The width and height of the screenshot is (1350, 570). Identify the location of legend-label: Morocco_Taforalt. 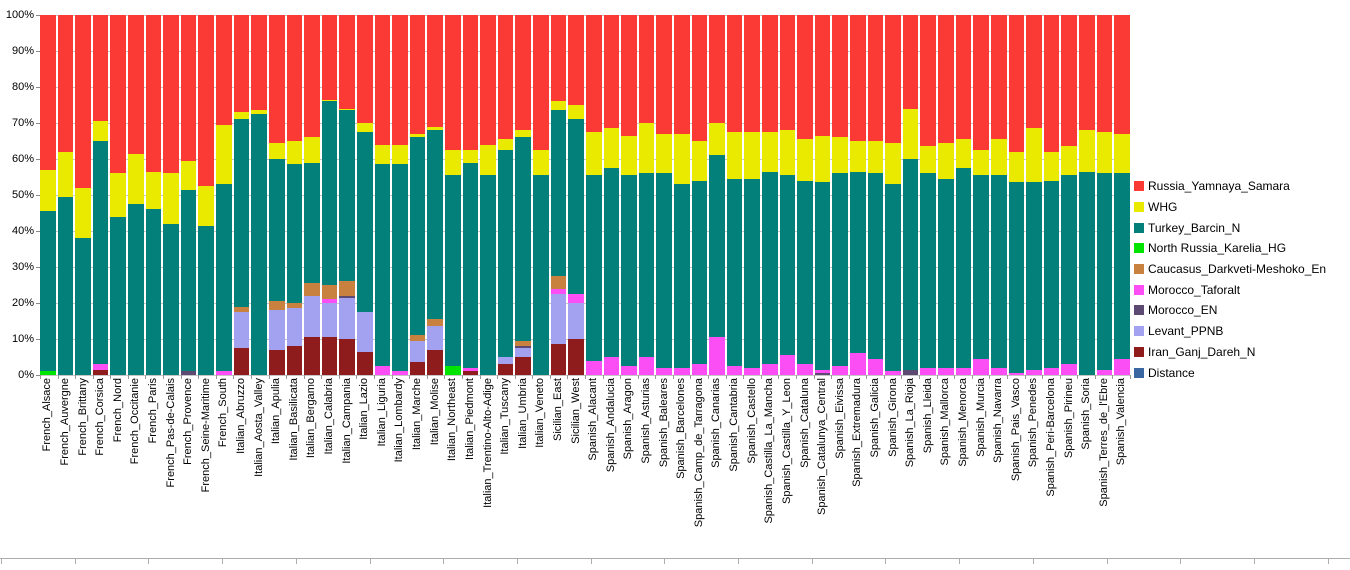
(1194, 289).